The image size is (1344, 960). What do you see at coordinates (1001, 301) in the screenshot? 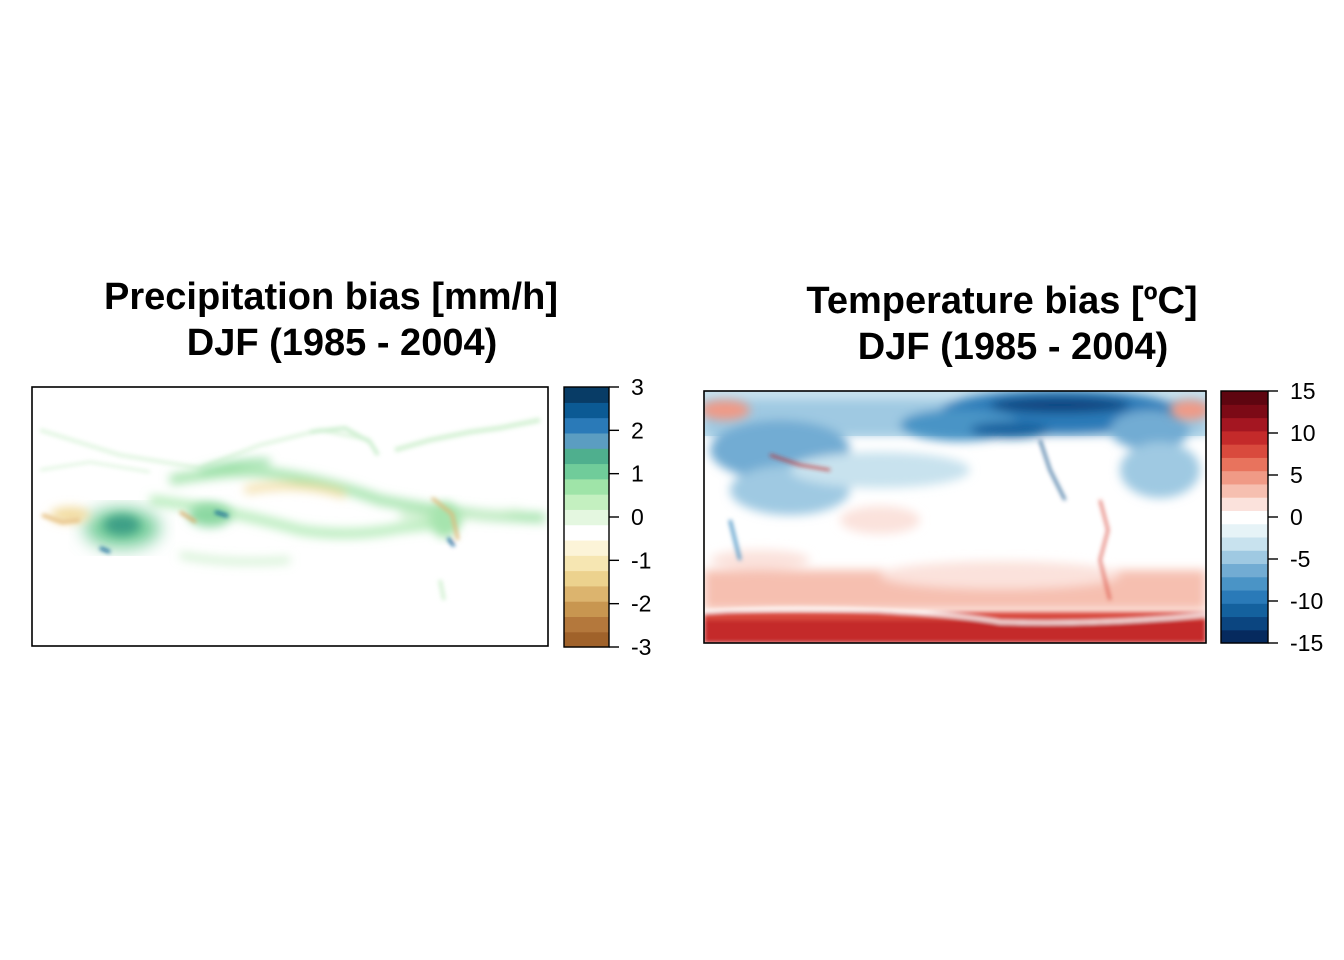
I see `chart-title: Temperature bias [ºC]` at bounding box center [1001, 301].